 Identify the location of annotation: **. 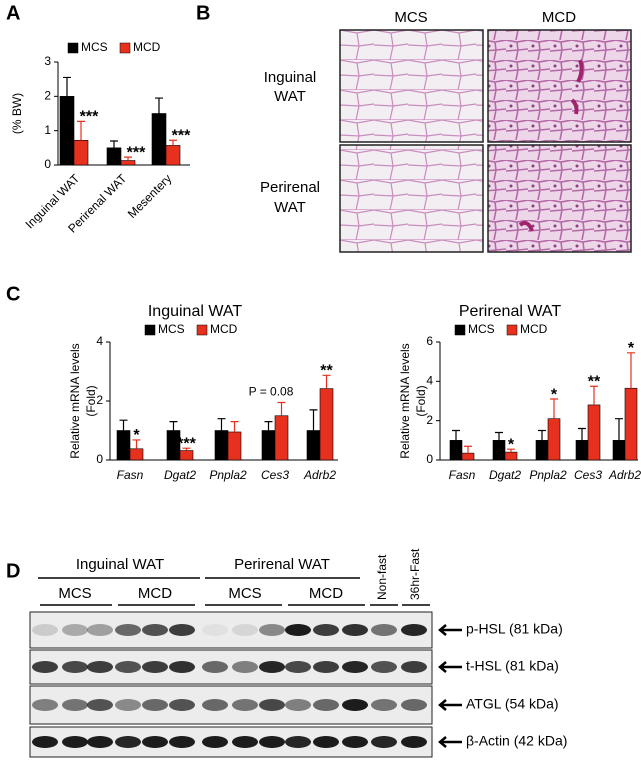
(594, 381).